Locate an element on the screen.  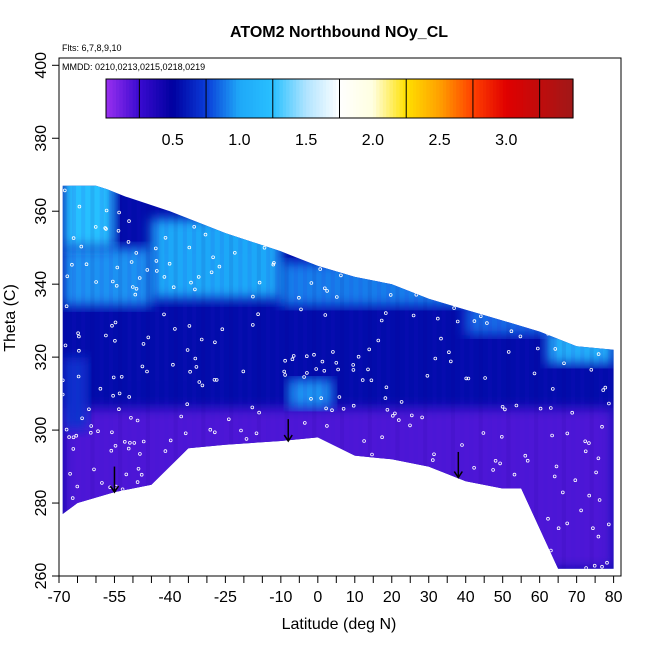
x-tick-label: -25 is located at coordinates (225, 597).